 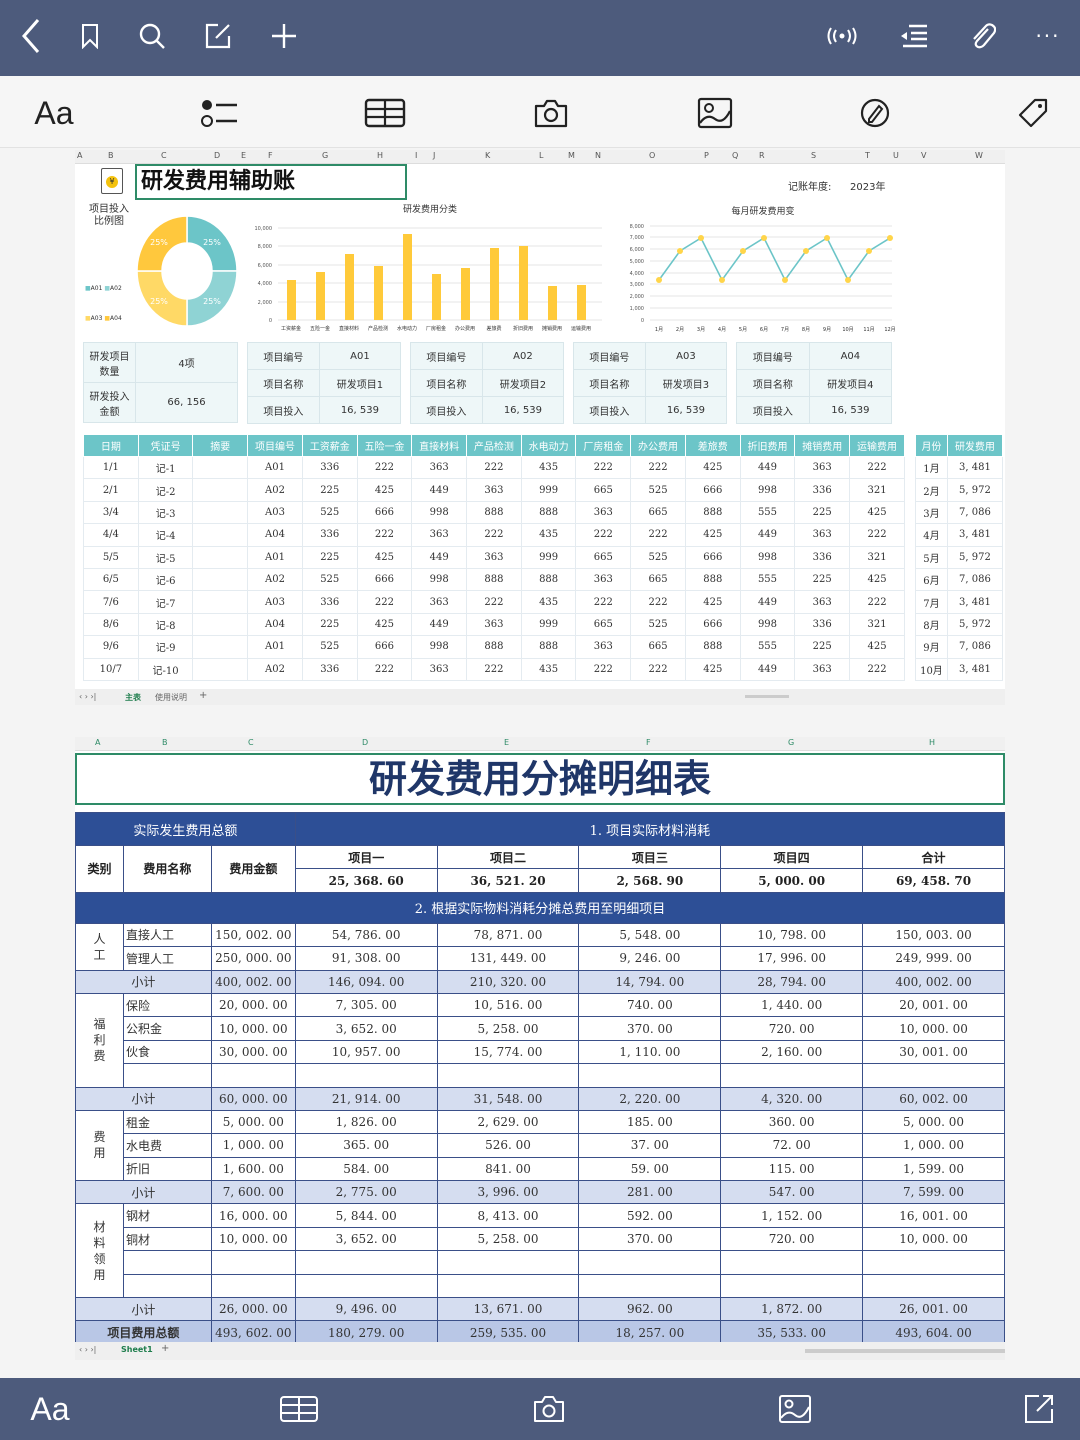 I want to click on ledger-cell: 7/6, so click(x=111, y=602).